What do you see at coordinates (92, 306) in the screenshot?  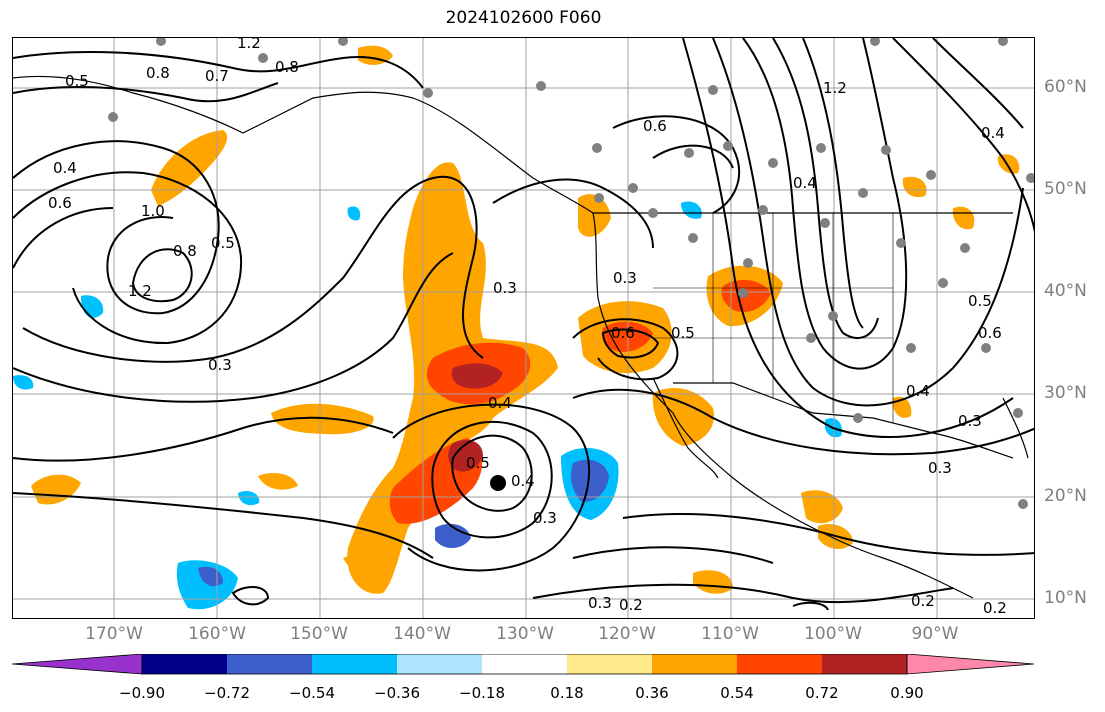 I see `shade-neg-west` at bounding box center [92, 306].